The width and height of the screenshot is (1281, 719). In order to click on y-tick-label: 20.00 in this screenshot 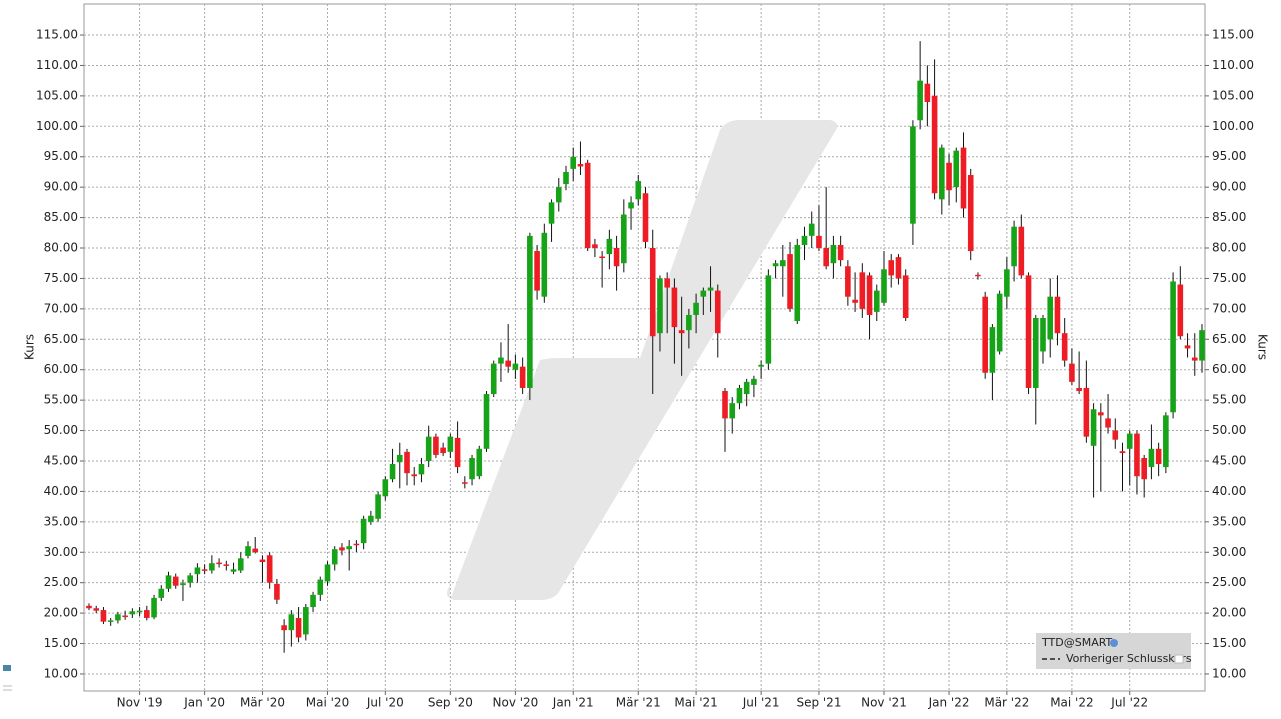, I will do `click(61, 613)`.